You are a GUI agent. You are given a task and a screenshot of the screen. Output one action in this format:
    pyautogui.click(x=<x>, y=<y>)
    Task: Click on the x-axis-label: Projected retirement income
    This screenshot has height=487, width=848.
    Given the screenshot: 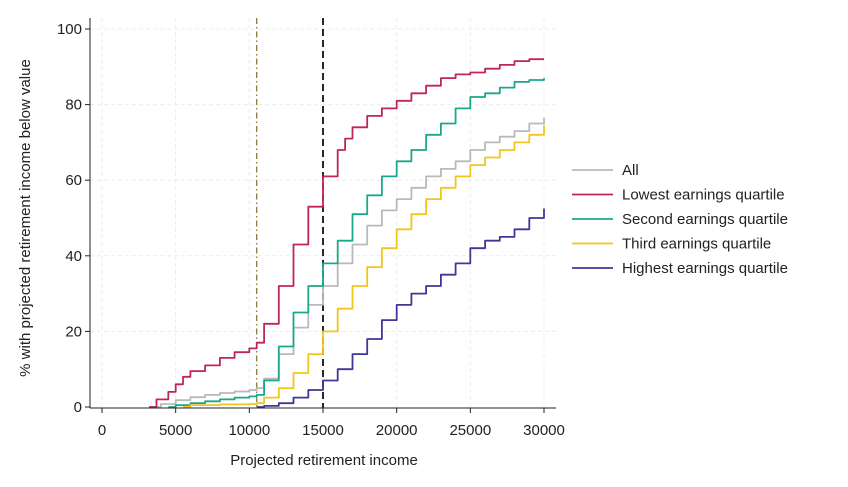 What is the action you would take?
    pyautogui.click(x=324, y=460)
    